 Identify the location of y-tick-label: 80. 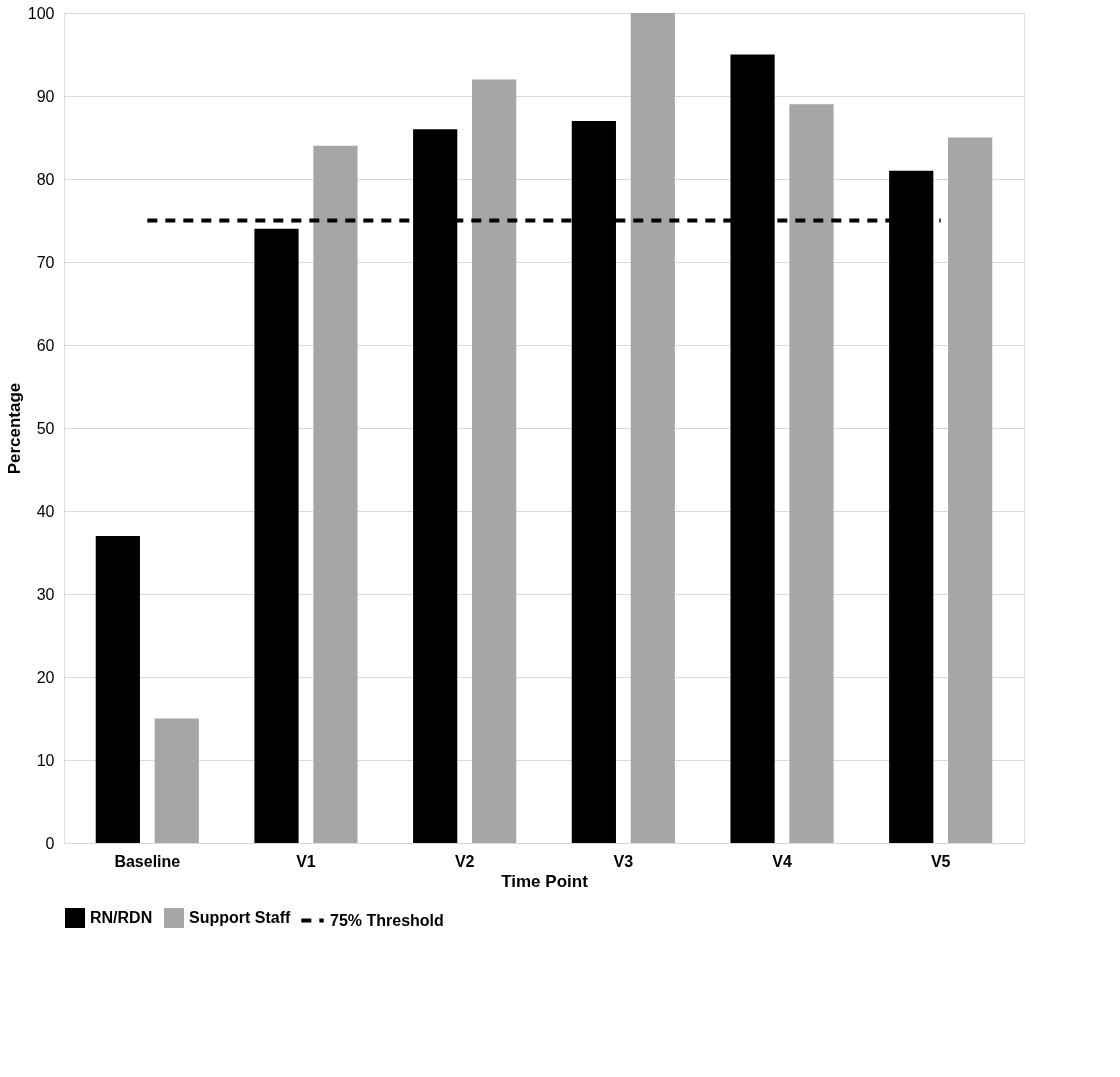
(45, 179).